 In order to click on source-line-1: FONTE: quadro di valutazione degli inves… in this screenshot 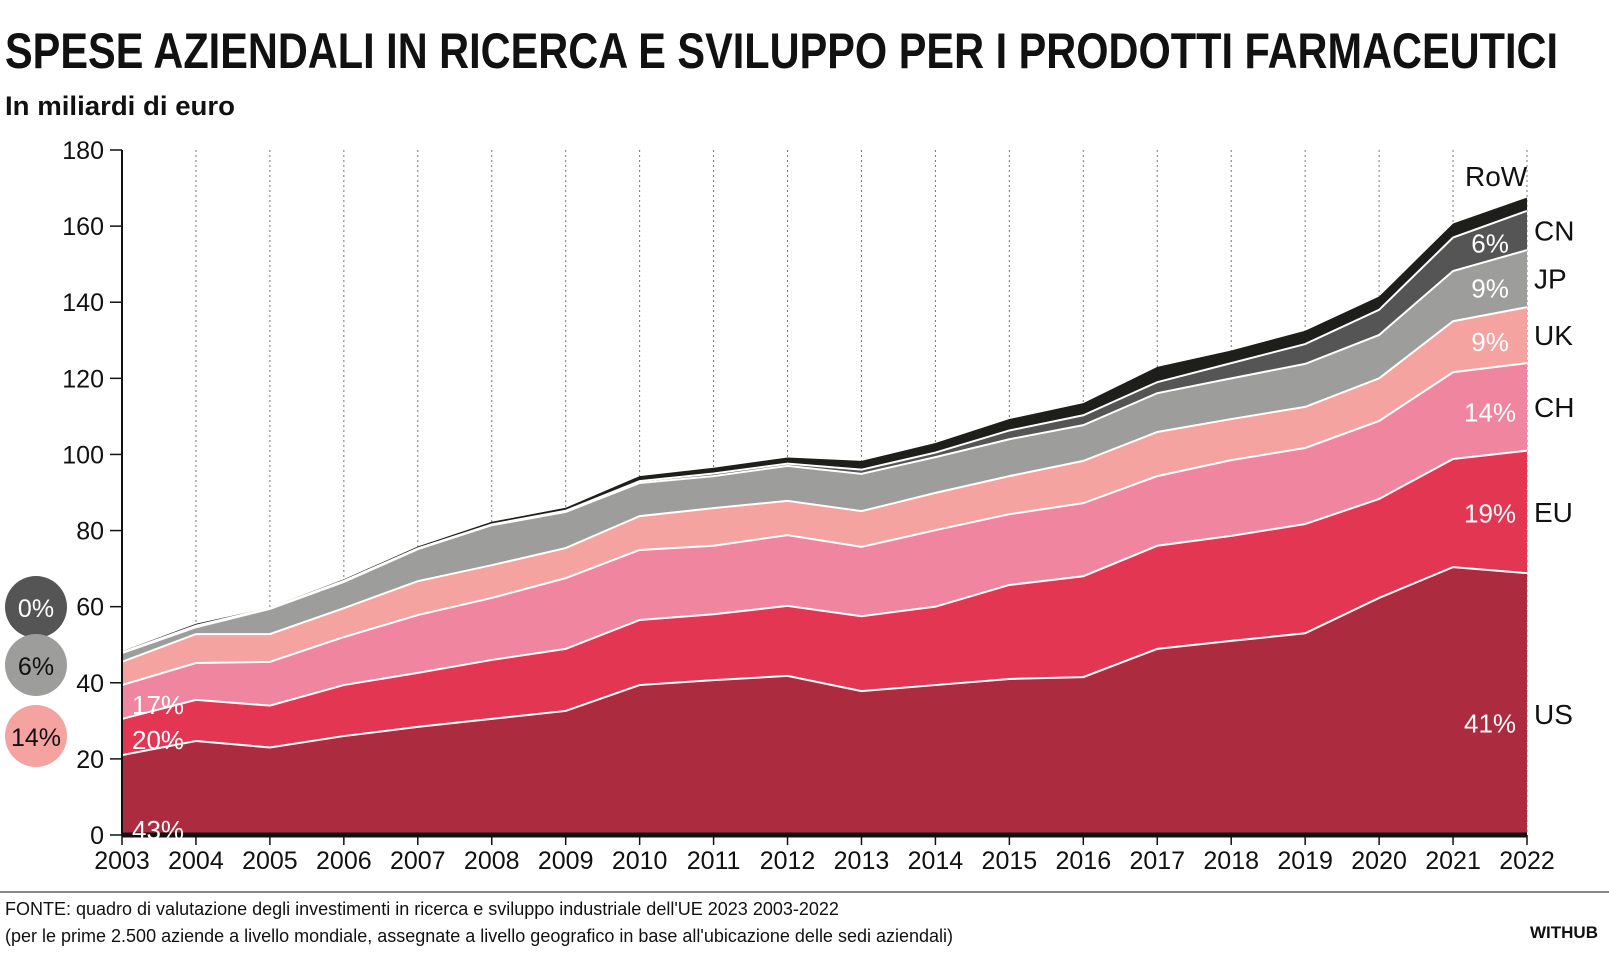, I will do `click(422, 909)`.